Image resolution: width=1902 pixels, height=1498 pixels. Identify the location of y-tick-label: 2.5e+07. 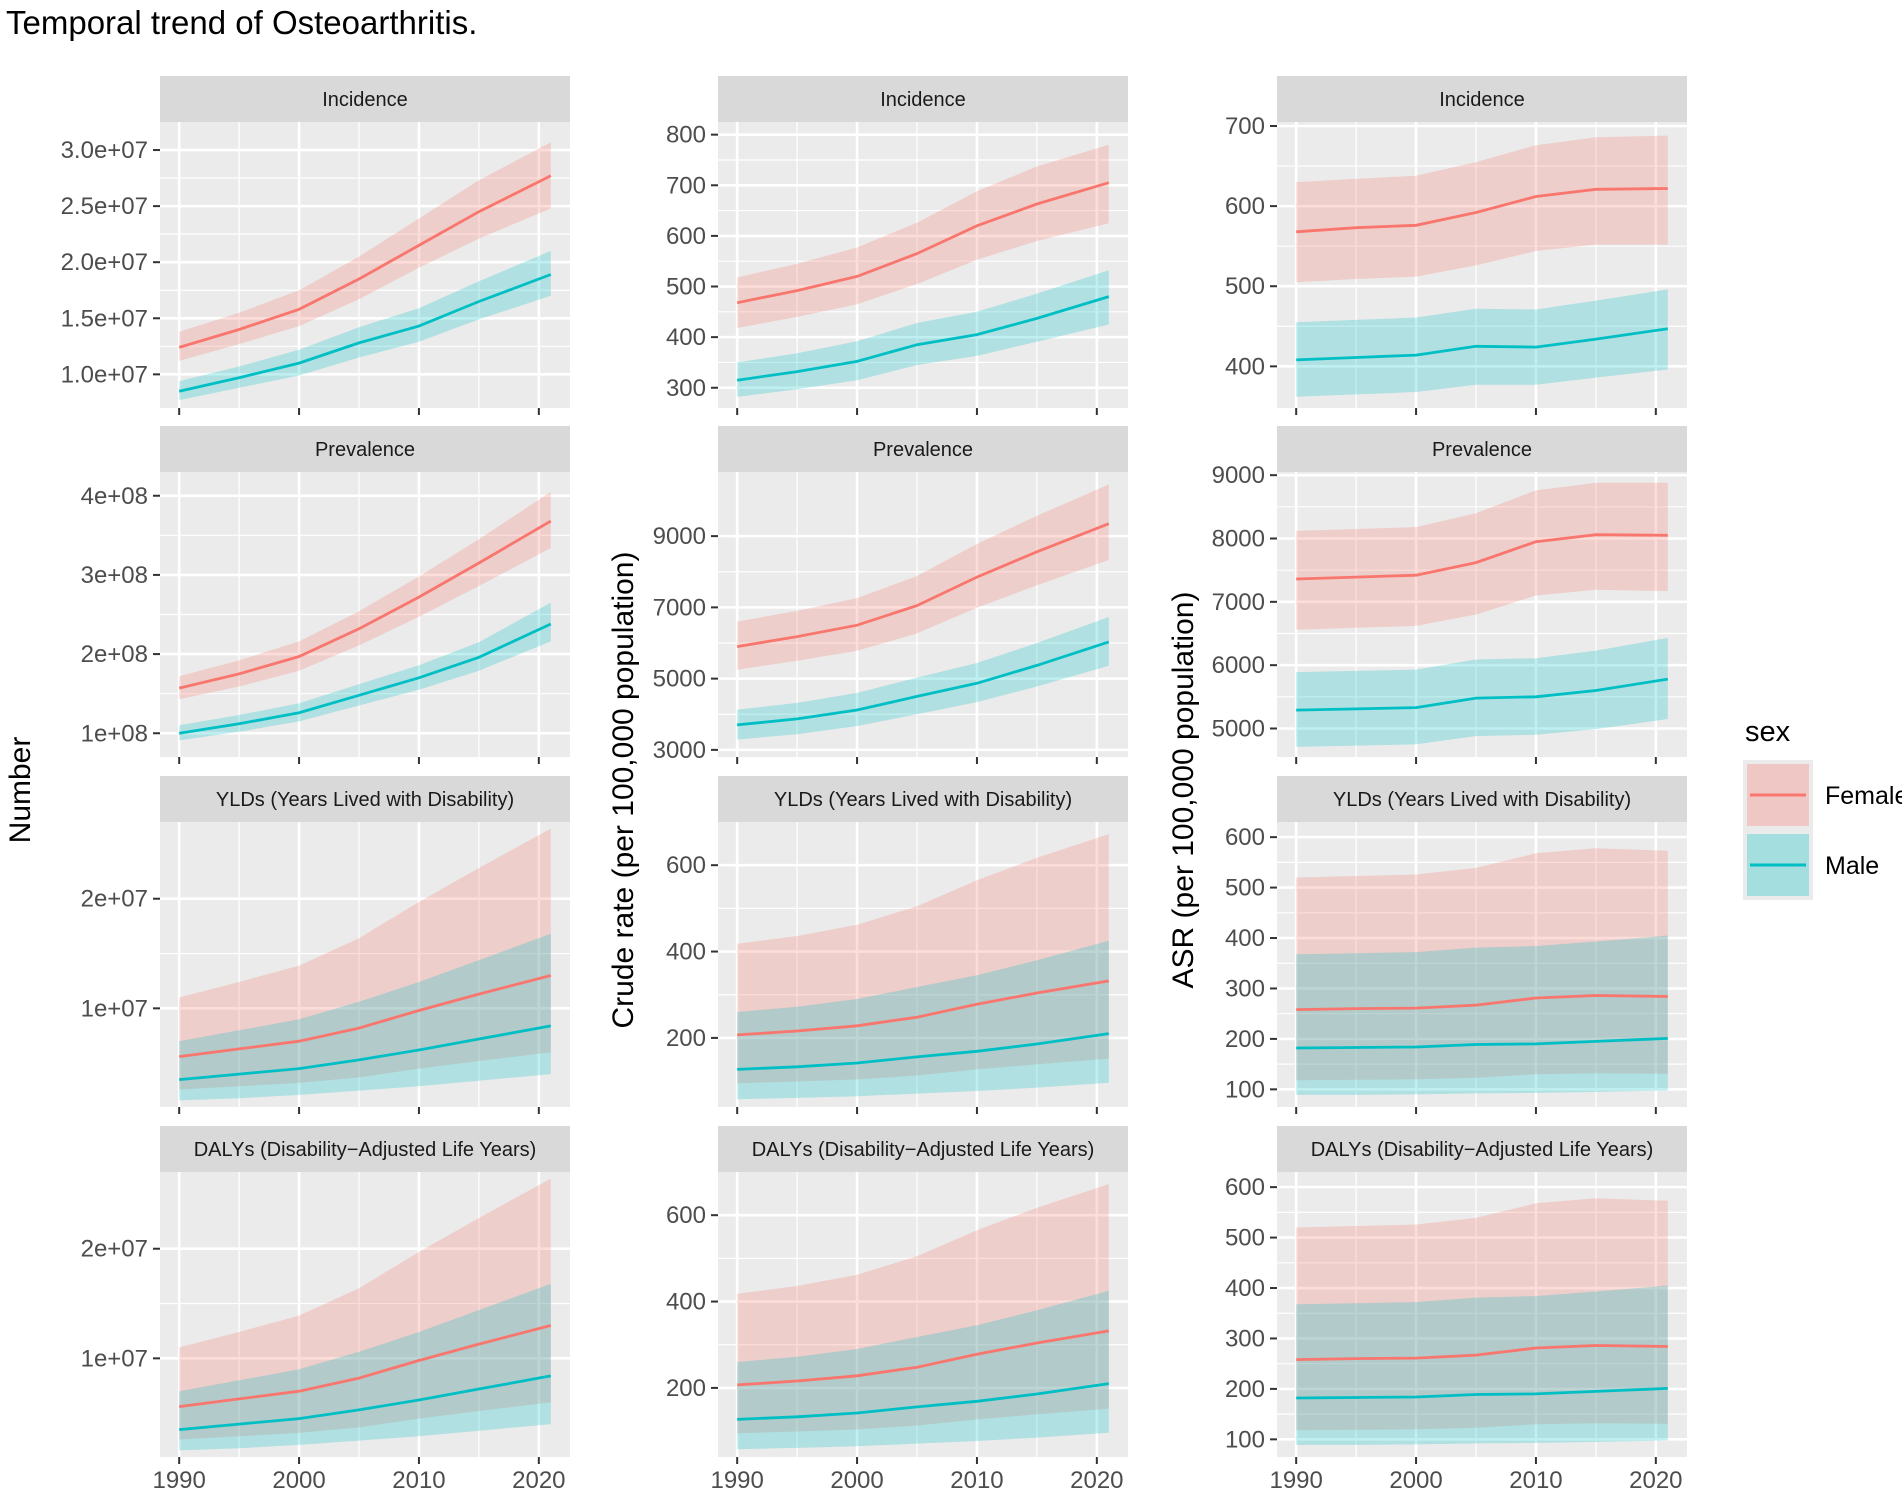
(104, 206).